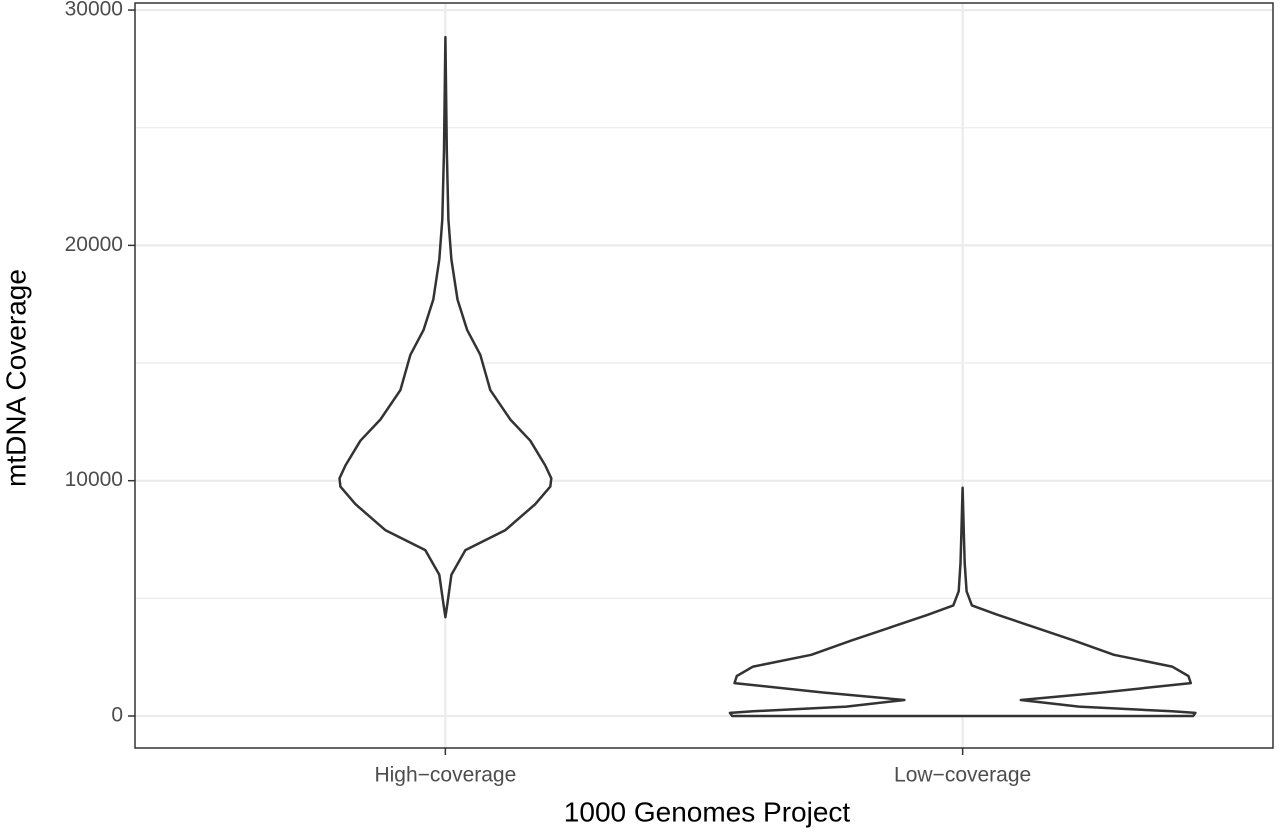  What do you see at coordinates (94, 244) in the screenshot?
I see `y-tick-label: 20000` at bounding box center [94, 244].